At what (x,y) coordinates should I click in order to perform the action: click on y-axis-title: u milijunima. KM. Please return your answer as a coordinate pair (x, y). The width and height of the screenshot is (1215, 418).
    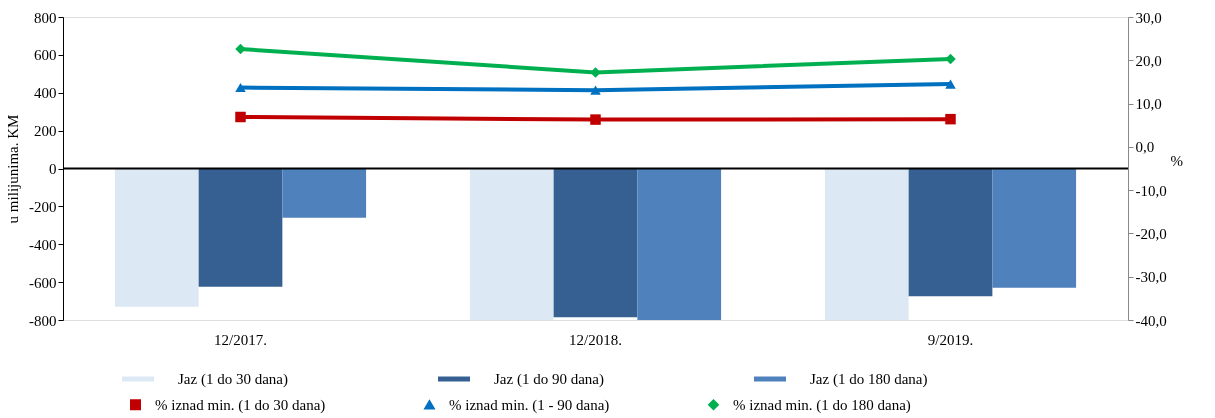
    Looking at the image, I should click on (13, 169).